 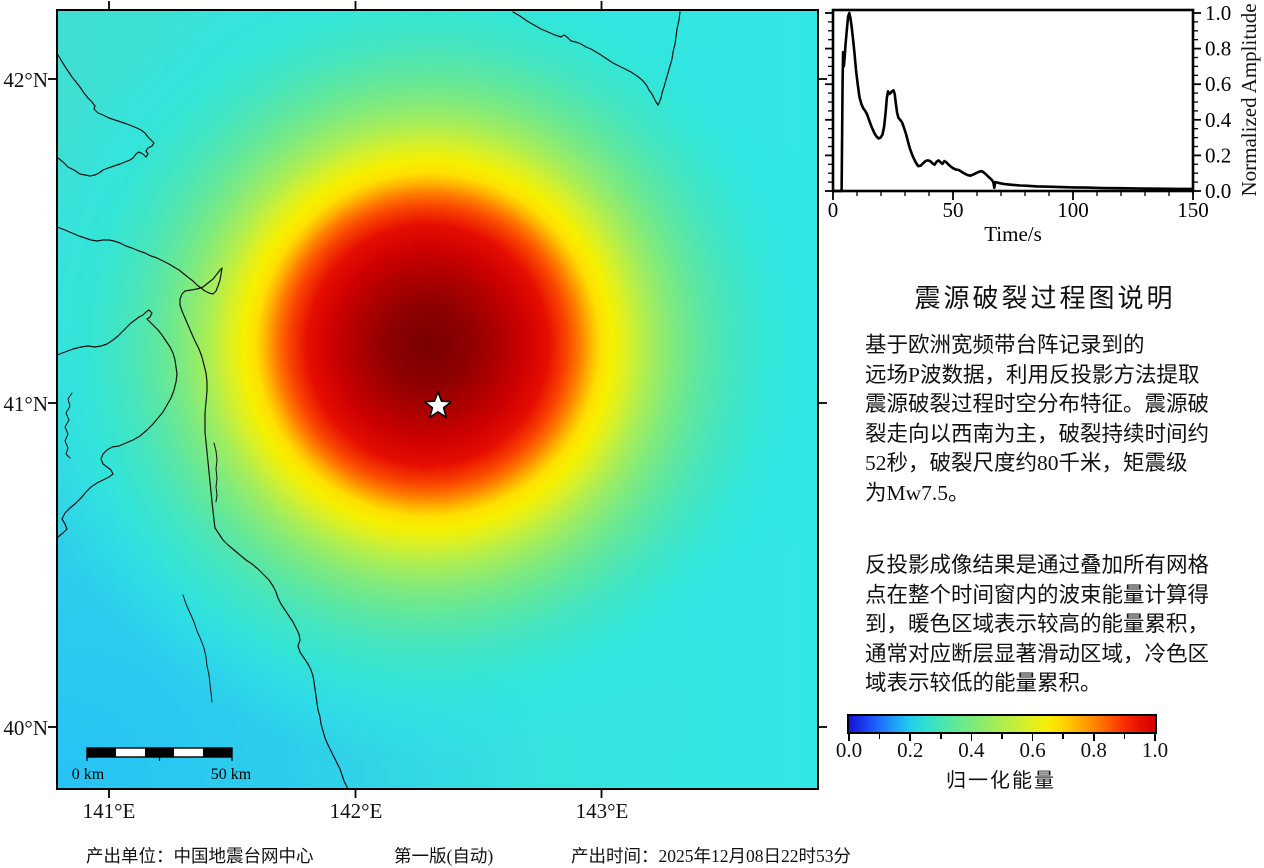 I want to click on description-line: 到，暖色区域表示较高的能量累积，, so click(x=1037, y=624).